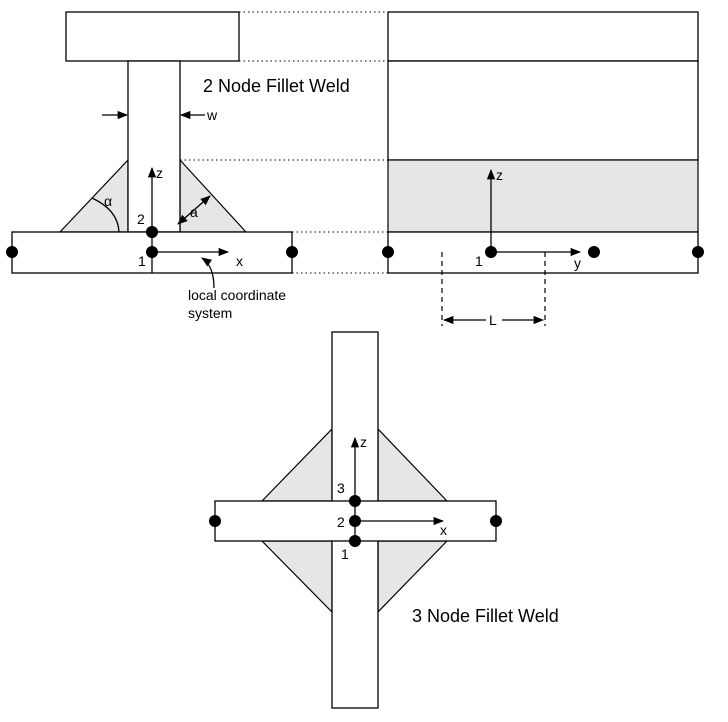 Image resolution: width=728 pixels, height=722 pixels. What do you see at coordinates (141, 219) in the screenshot?
I see `node-2-label: 2` at bounding box center [141, 219].